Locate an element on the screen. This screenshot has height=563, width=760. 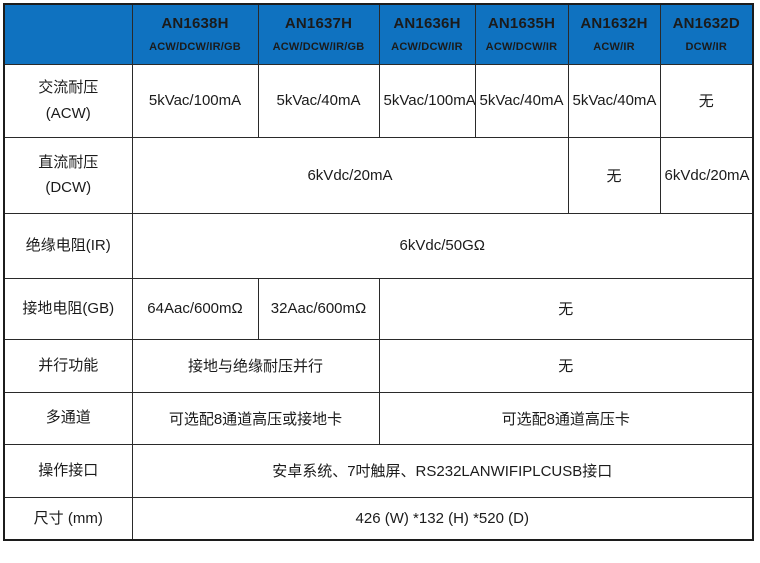
row-gb-label: 接地电阻(GB) is located at coordinates (68, 308).